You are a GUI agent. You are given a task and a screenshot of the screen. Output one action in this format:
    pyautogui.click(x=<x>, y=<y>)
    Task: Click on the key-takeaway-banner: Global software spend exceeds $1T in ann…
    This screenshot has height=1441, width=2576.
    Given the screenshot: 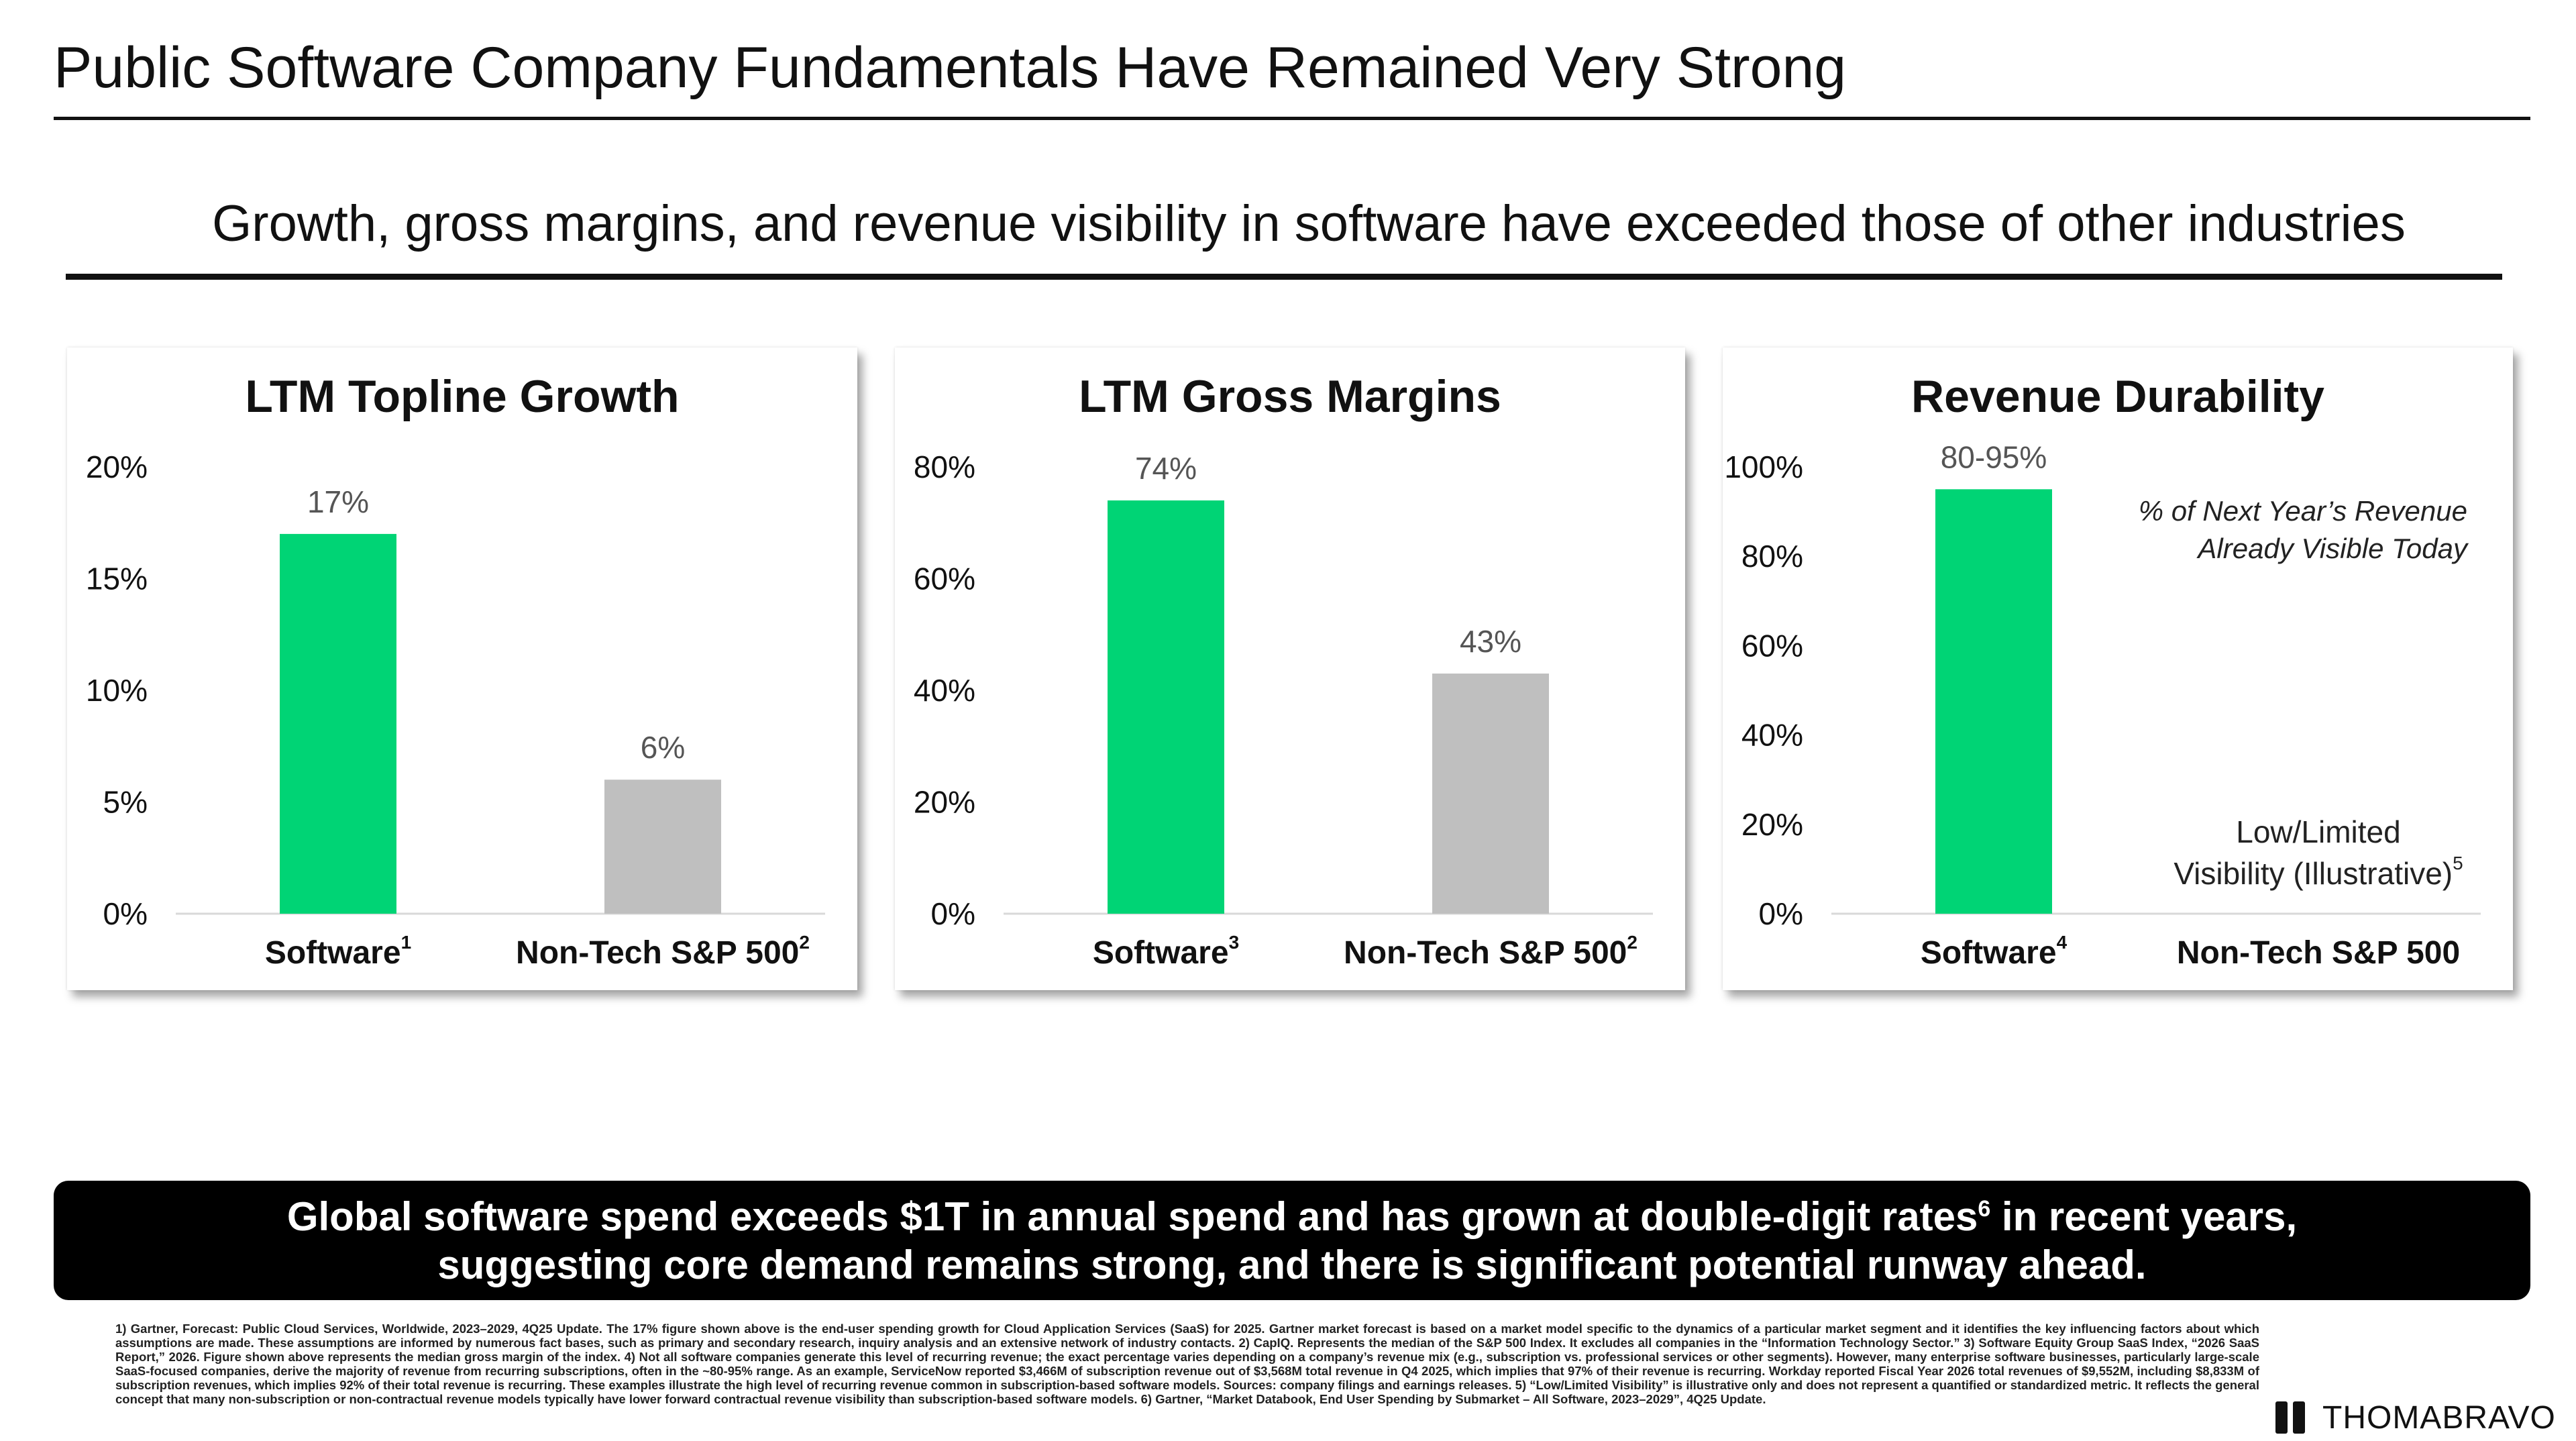 What is the action you would take?
    pyautogui.click(x=1292, y=1240)
    